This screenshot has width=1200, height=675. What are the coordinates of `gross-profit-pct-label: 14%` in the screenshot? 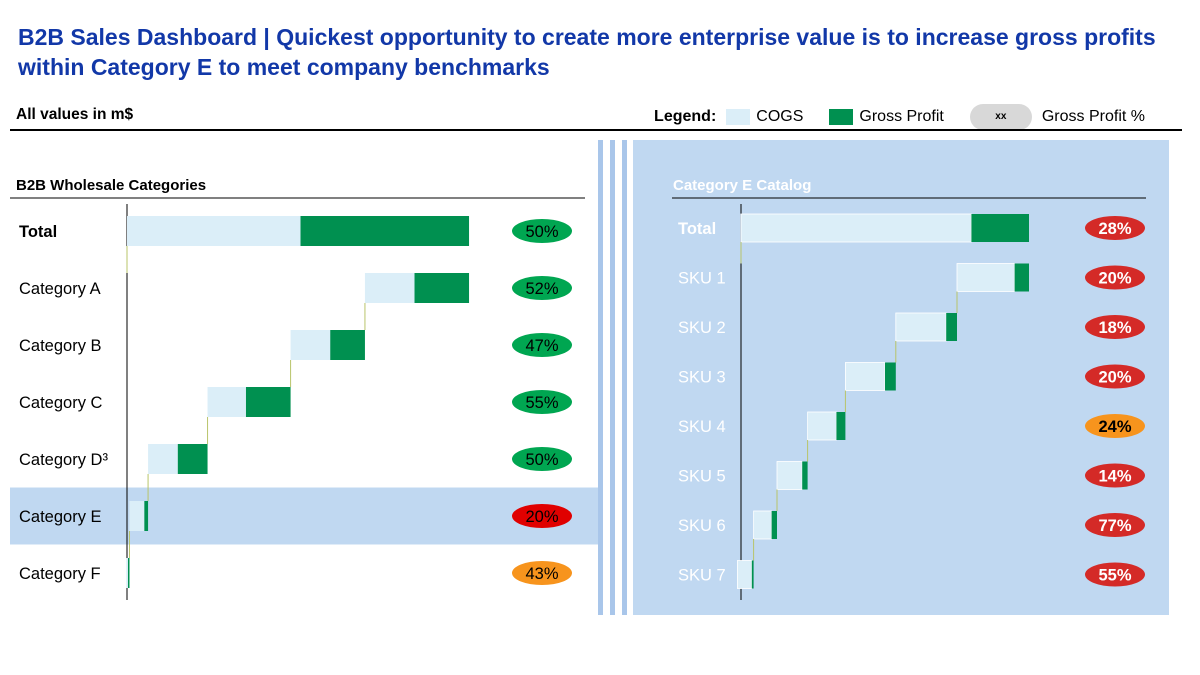 It's located at (1114, 477).